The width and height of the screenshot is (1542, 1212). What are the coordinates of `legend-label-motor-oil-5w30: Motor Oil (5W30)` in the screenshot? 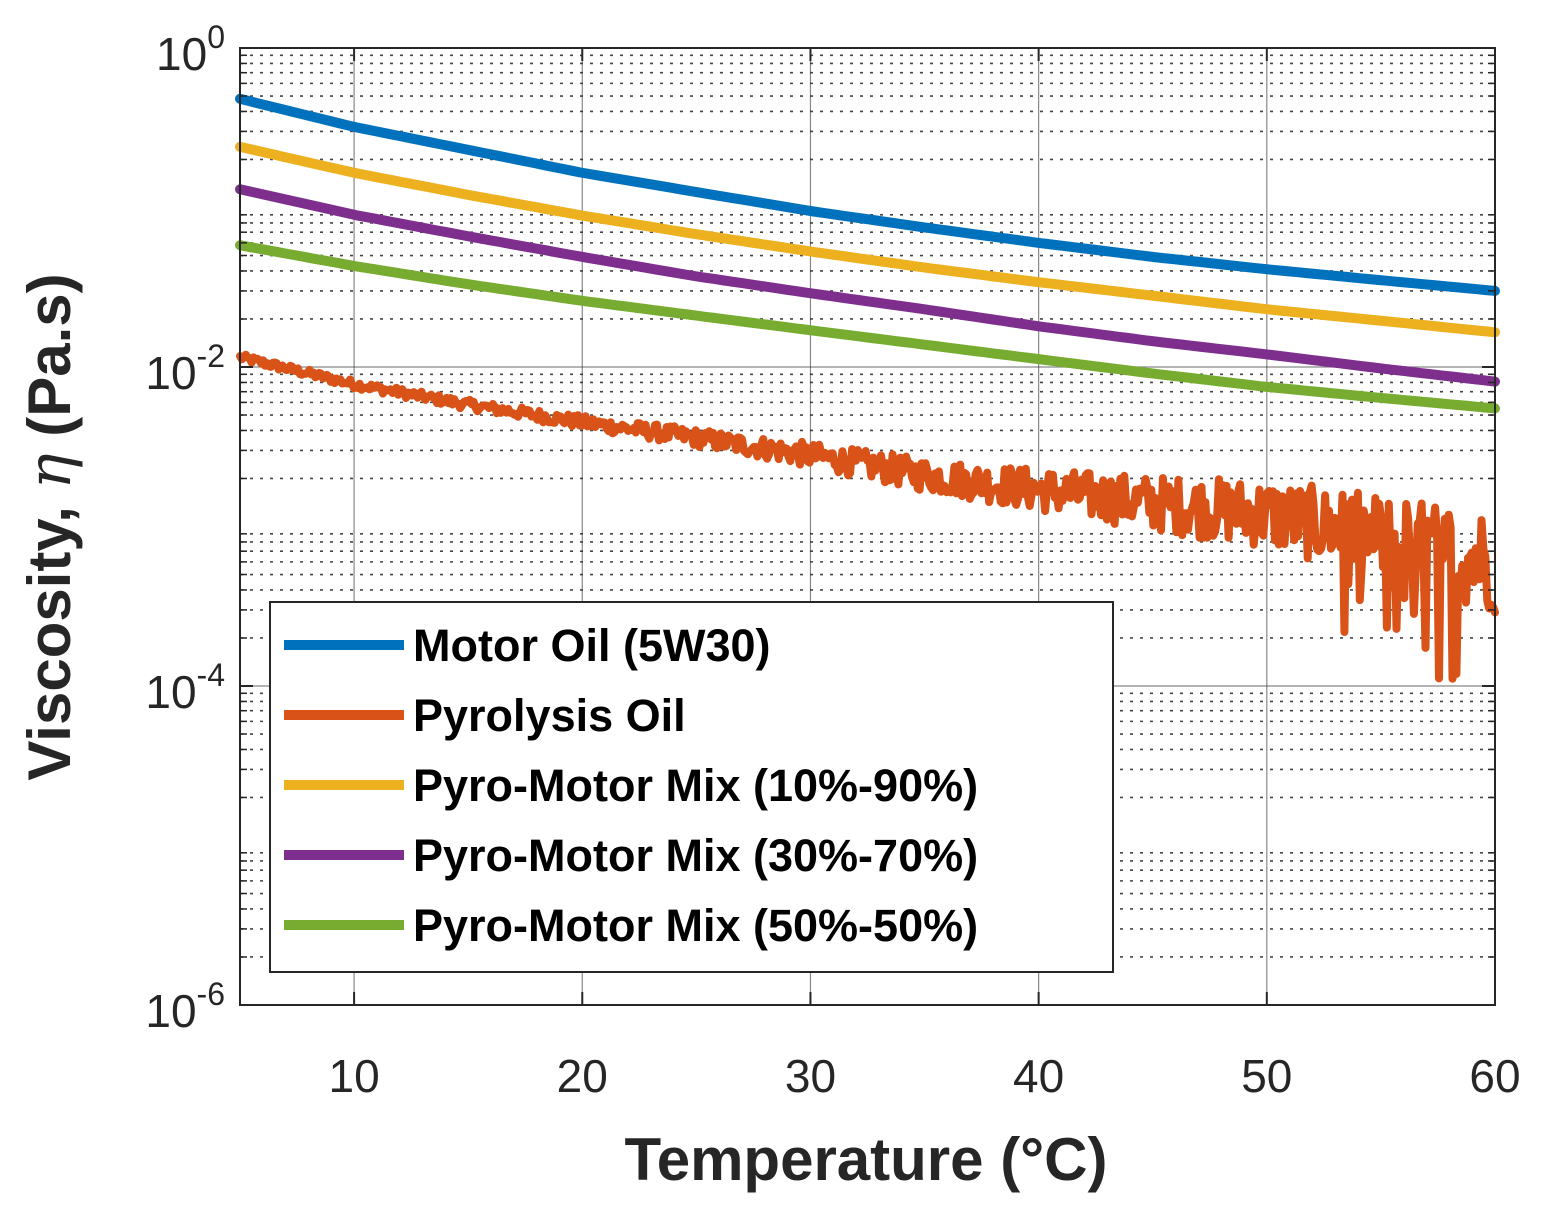 It's located at (592, 645).